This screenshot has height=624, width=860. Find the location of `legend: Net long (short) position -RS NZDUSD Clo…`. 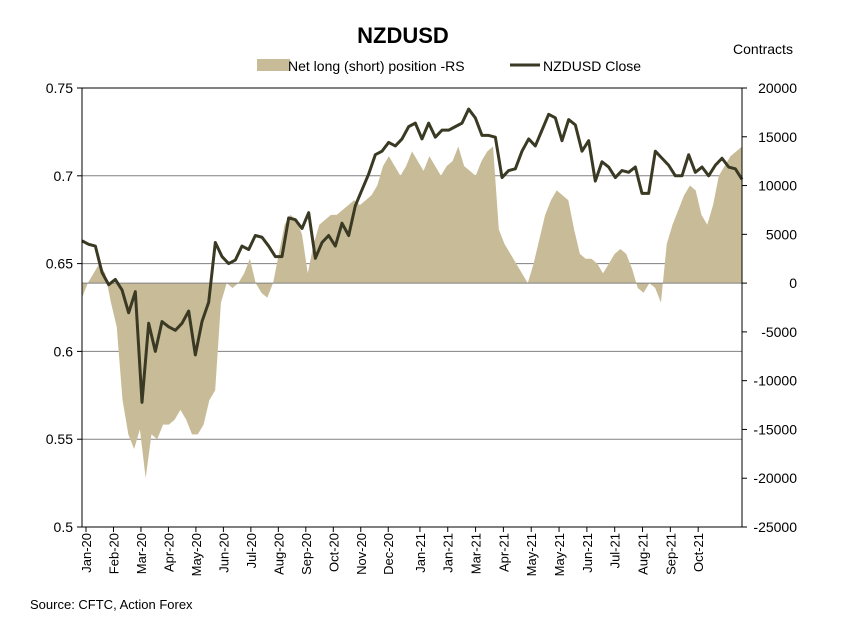

legend: Net long (short) position -RS NZDUSD Clo… is located at coordinates (449, 66).